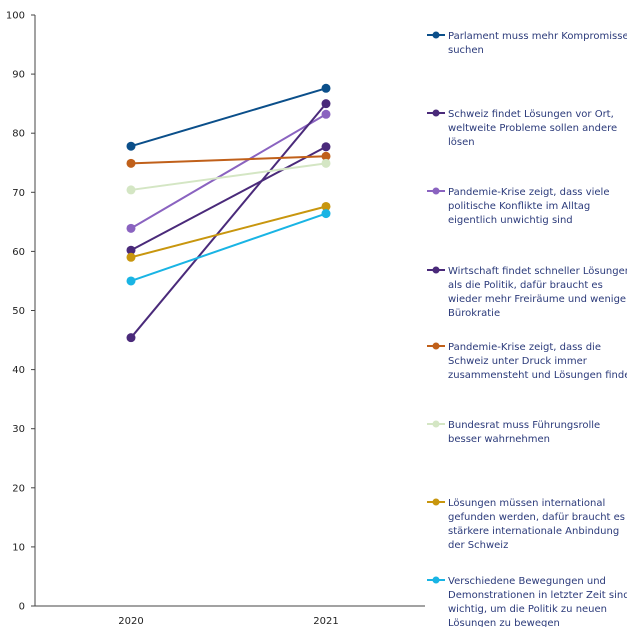  Describe the element at coordinates (527, 581) in the screenshot. I see `legend-label: Verschiedene Bewegungen und` at that location.